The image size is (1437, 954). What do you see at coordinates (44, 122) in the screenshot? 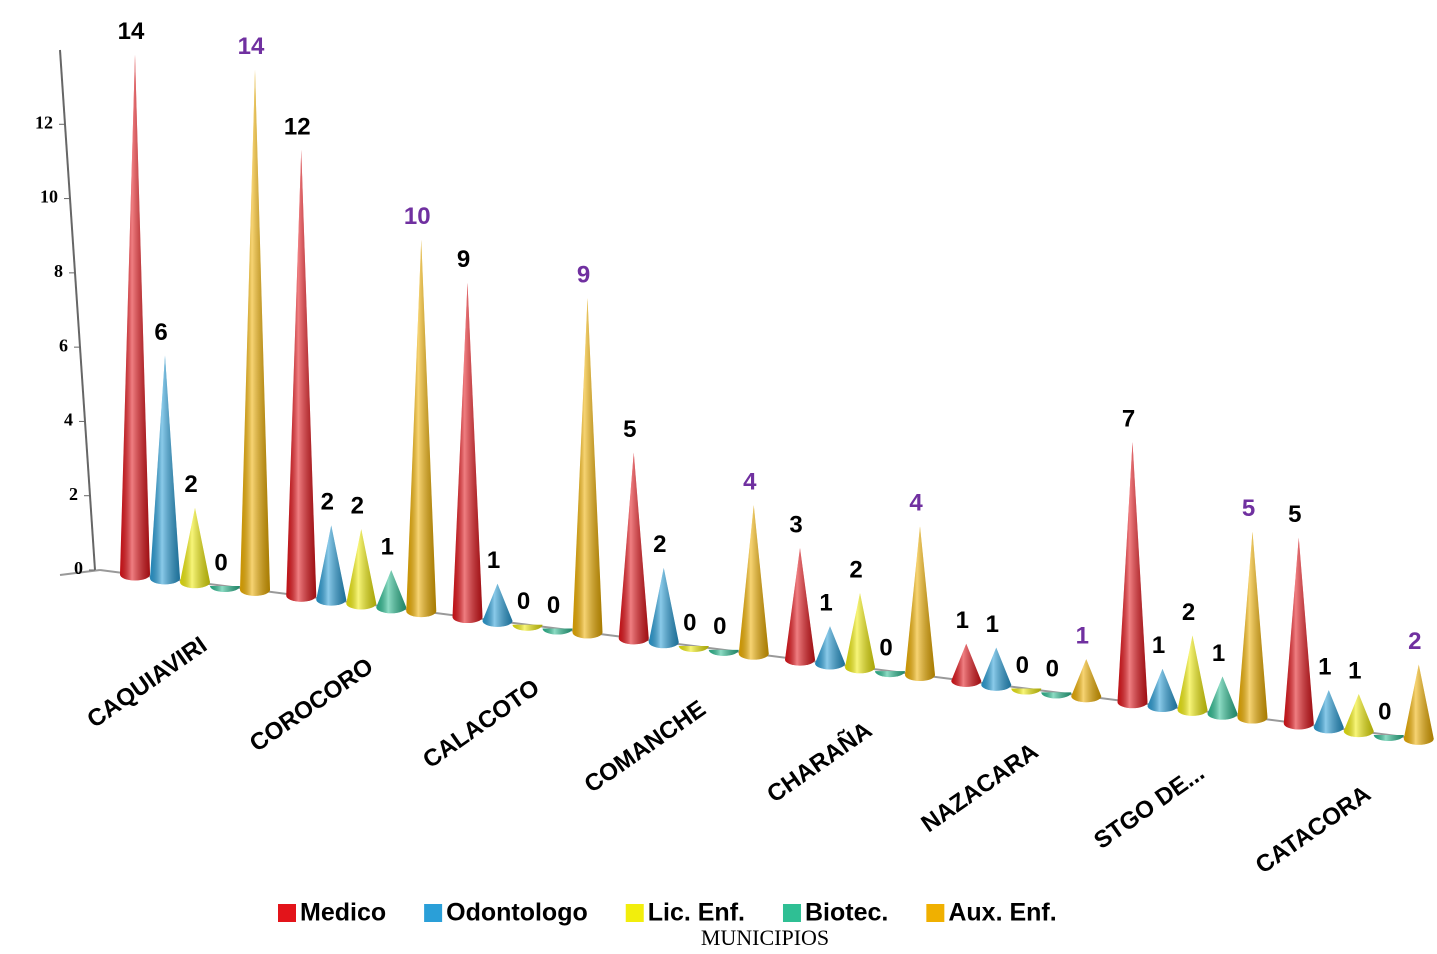
I see `y-tick-label: 12` at bounding box center [44, 122].